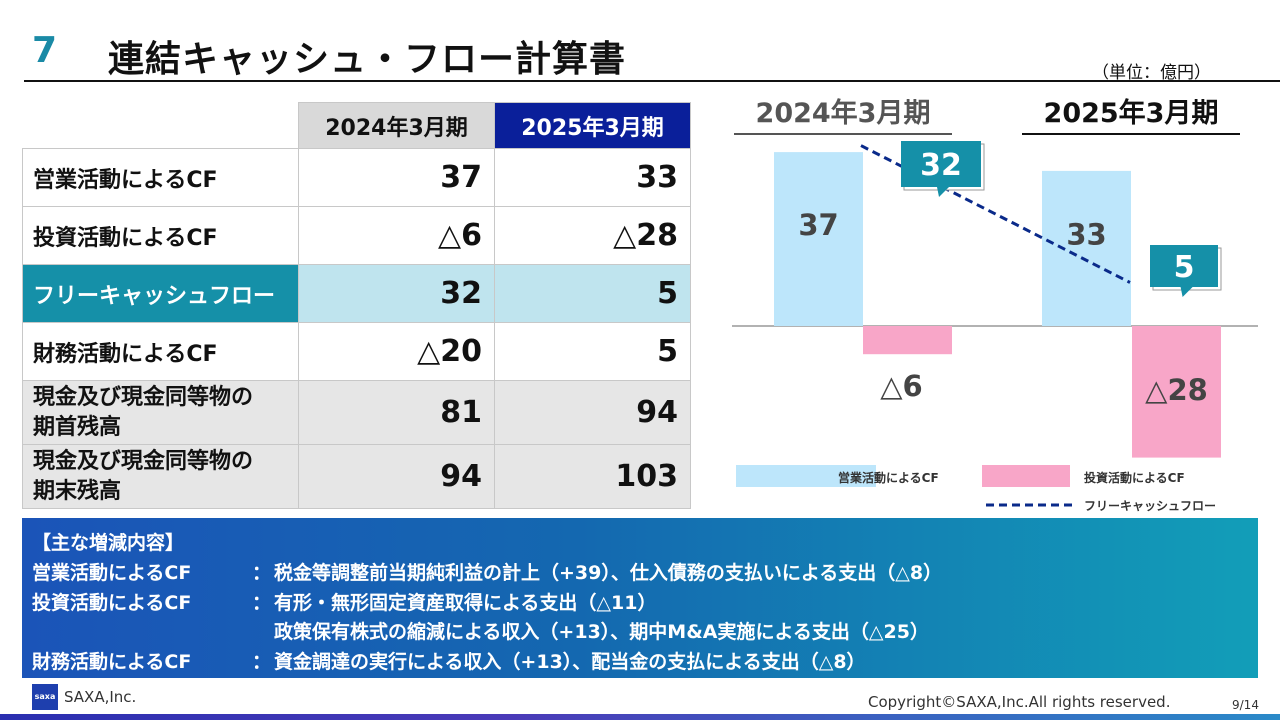  Describe the element at coordinates (160, 293) in the screenshot. I see `row-label: フリーキャッシュフロー` at that location.